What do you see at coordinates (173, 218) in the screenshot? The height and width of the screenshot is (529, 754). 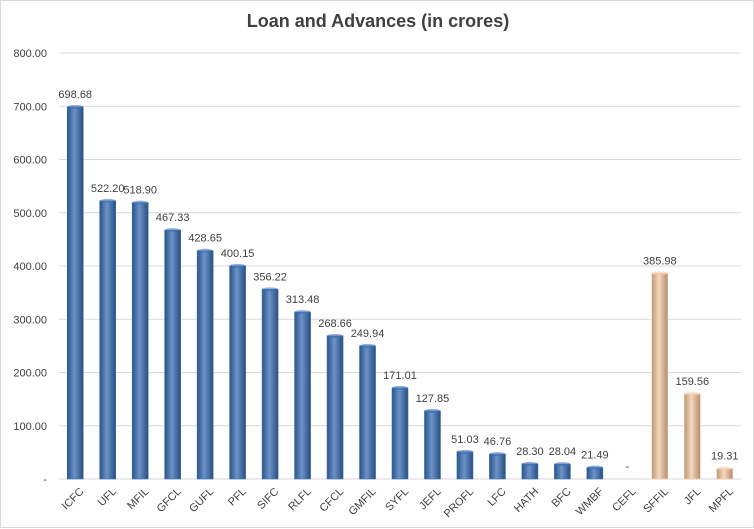 I see `data-label: 467.33` at bounding box center [173, 218].